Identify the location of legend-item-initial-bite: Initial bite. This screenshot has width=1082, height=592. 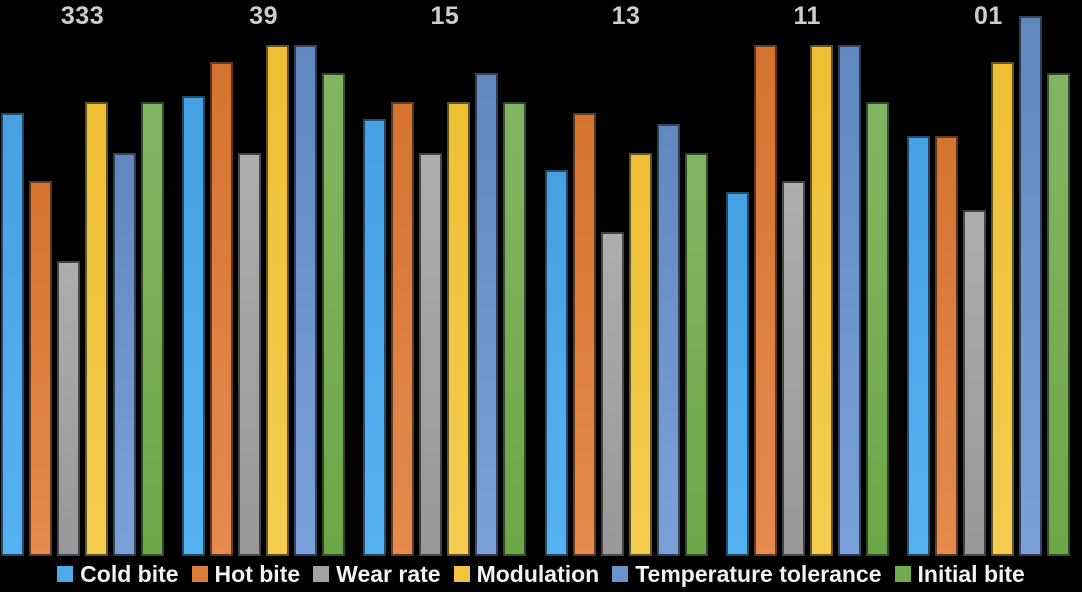
(959, 574).